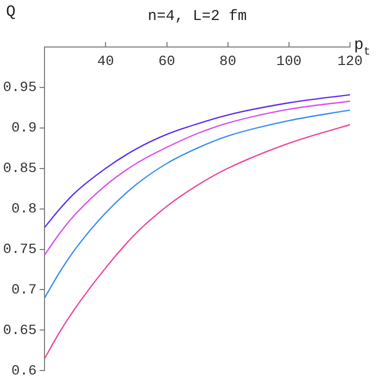 This screenshot has height=382, width=382. I want to click on y-tick-label: 0.6, so click(24, 371).